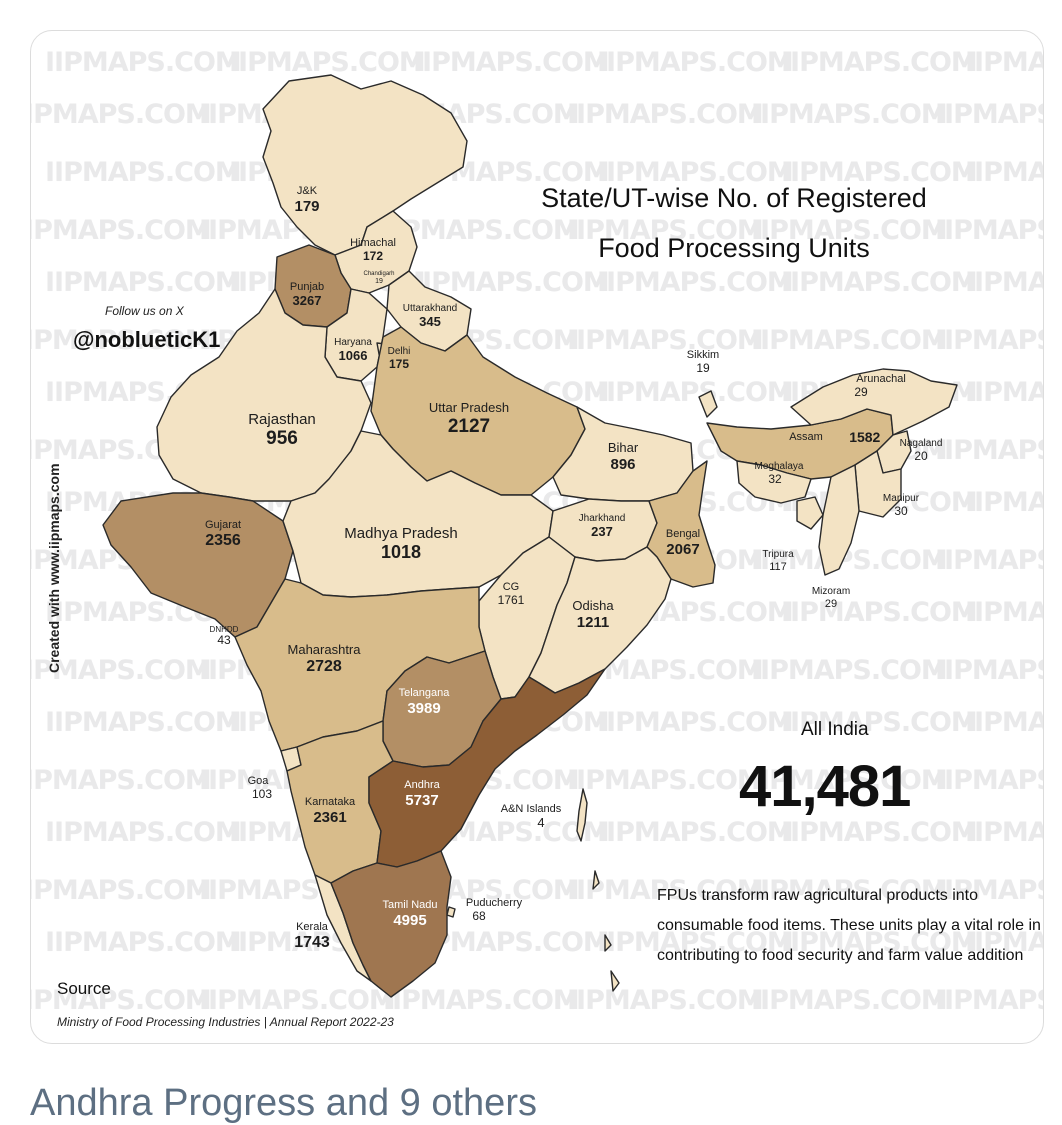 The image size is (1062, 1125). I want to click on region-bengal, so click(681, 524).